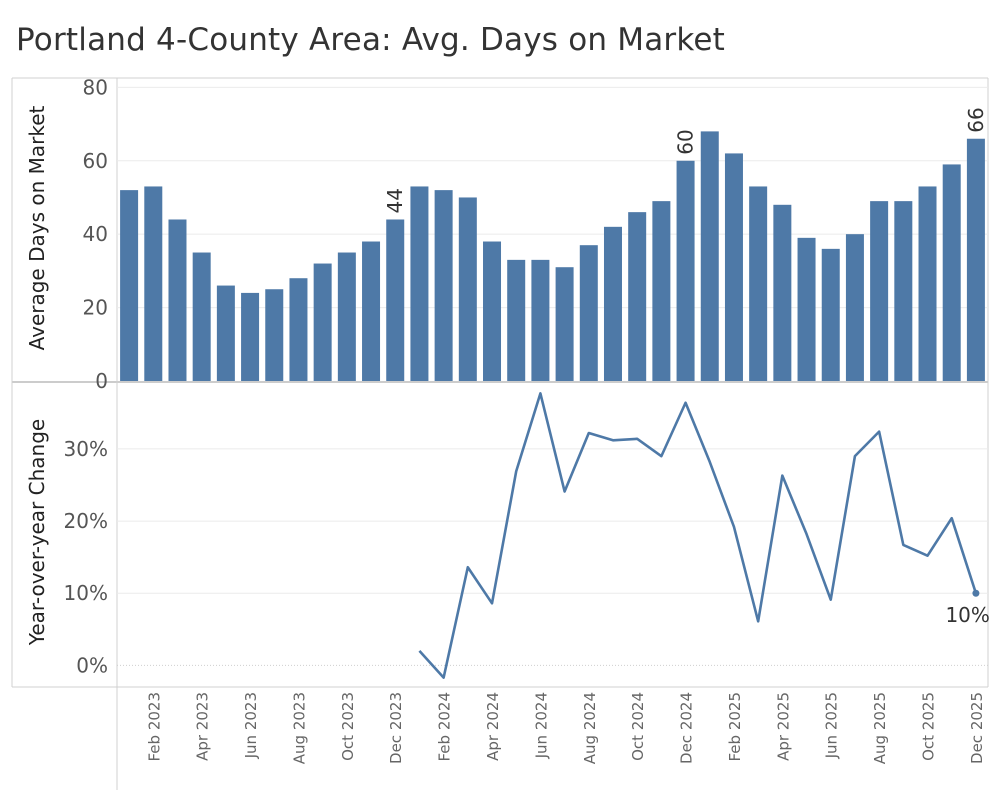  I want to click on bar-y-tick-label: 40, so click(95, 234).